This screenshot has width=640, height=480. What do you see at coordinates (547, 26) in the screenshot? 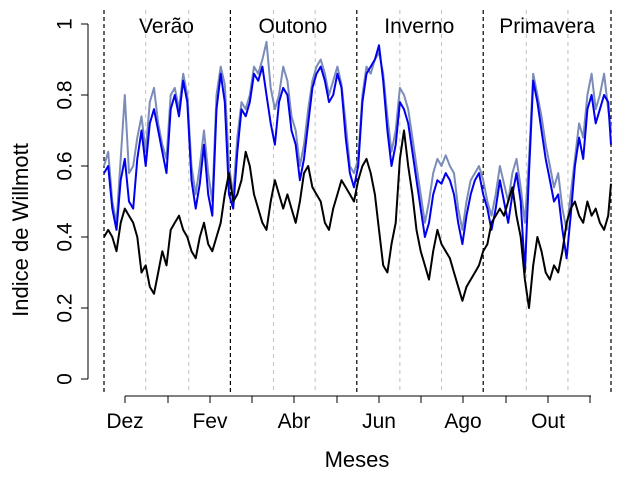
I see `season-label-3: Primavera` at bounding box center [547, 26].